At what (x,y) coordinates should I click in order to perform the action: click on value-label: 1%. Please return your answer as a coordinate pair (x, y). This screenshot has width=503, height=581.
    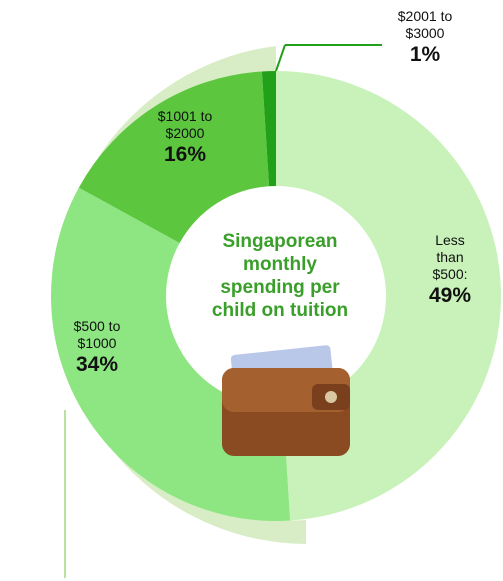
    Looking at the image, I should click on (425, 54).